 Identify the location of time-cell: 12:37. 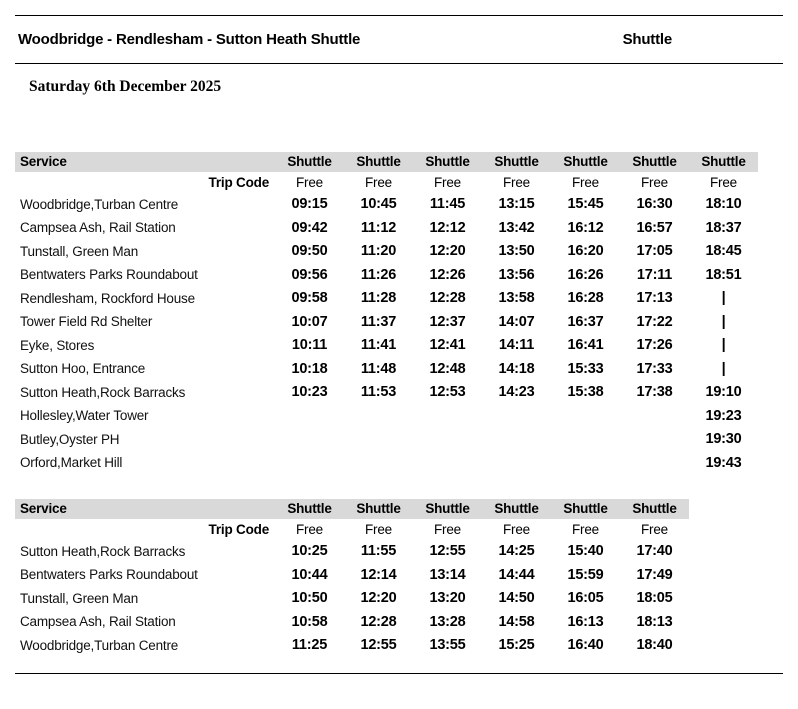
(447, 321).